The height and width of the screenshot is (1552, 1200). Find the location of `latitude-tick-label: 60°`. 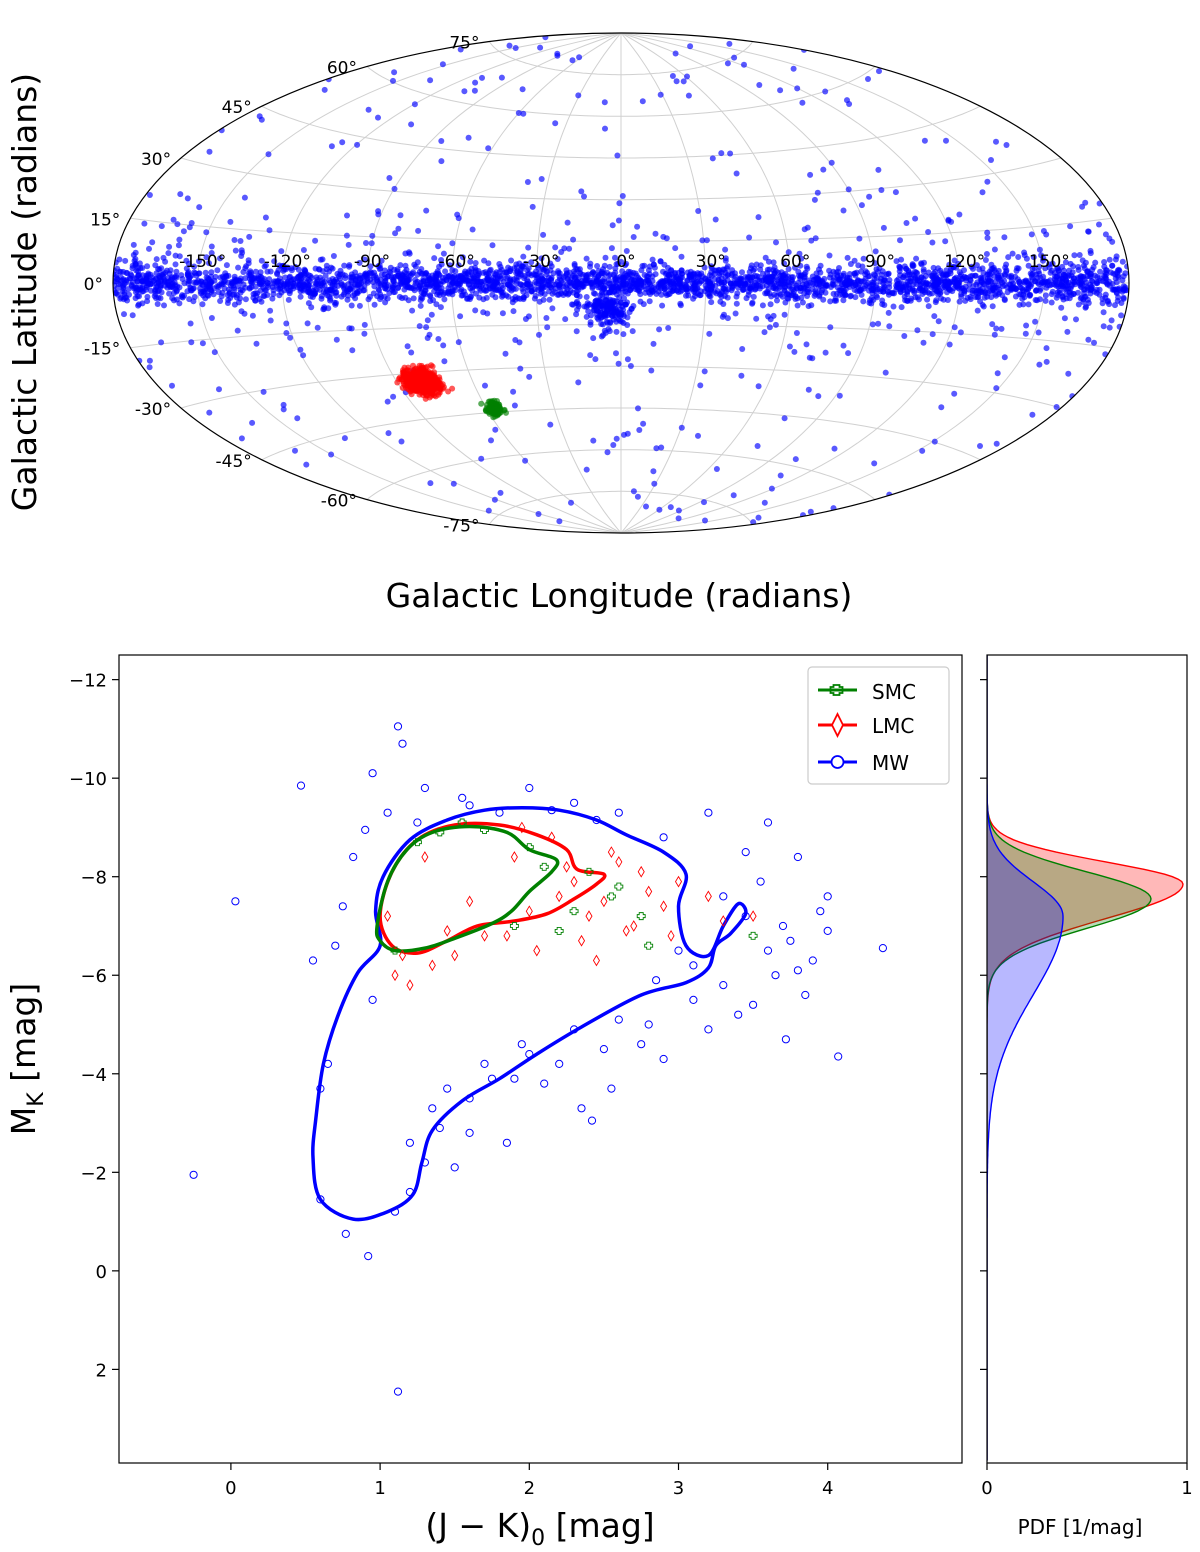

latitude-tick-label: 60° is located at coordinates (342, 69).